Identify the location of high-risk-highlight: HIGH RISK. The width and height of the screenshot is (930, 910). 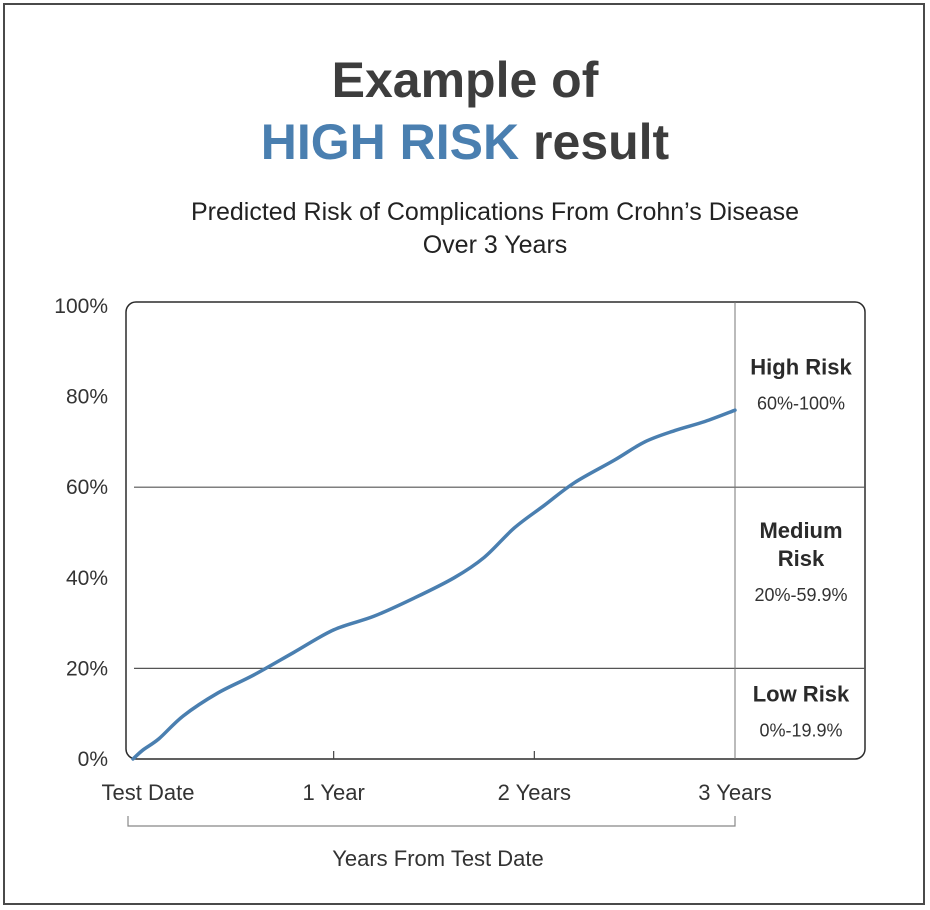
(390, 142).